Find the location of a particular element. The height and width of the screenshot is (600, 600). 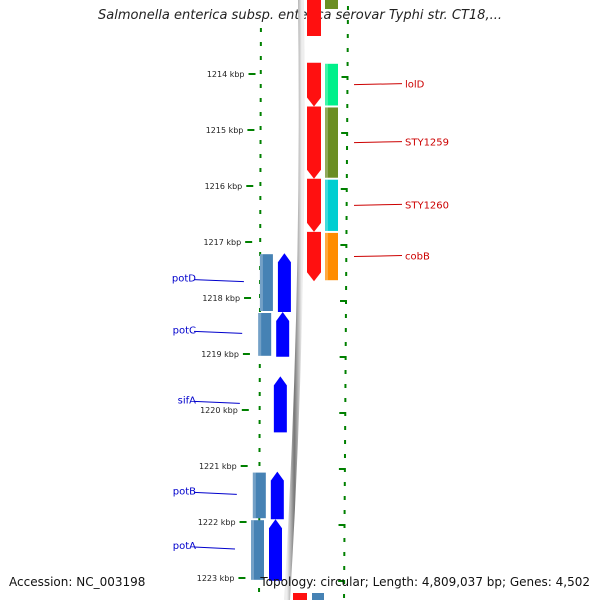

gene-block-potb is located at coordinates (259, 495).